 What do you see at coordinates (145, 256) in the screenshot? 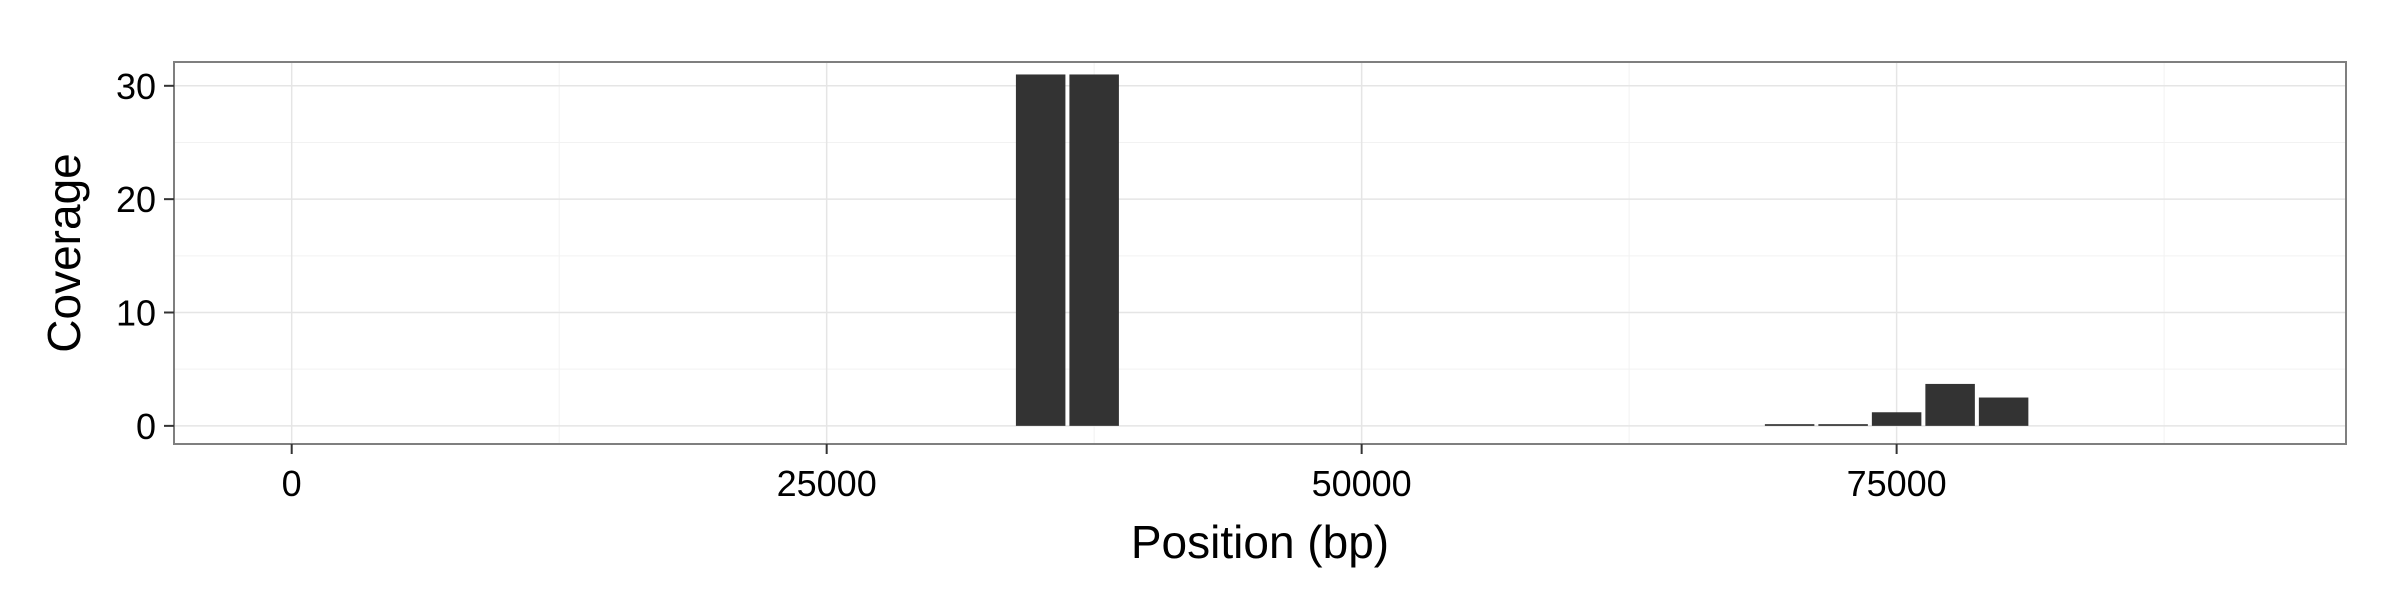
I see `y-axis-ticks: 0 10 20 30` at bounding box center [145, 256].